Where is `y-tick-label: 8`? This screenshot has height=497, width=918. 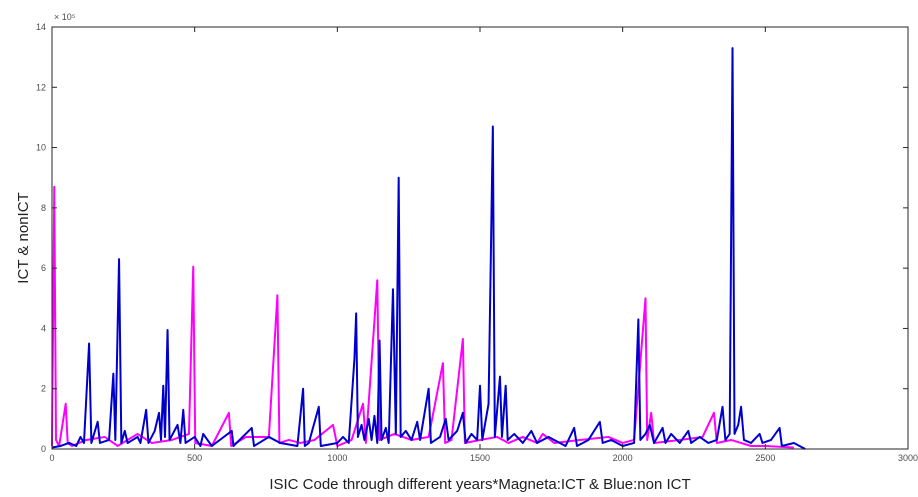 y-tick-label: 8 is located at coordinates (43, 208).